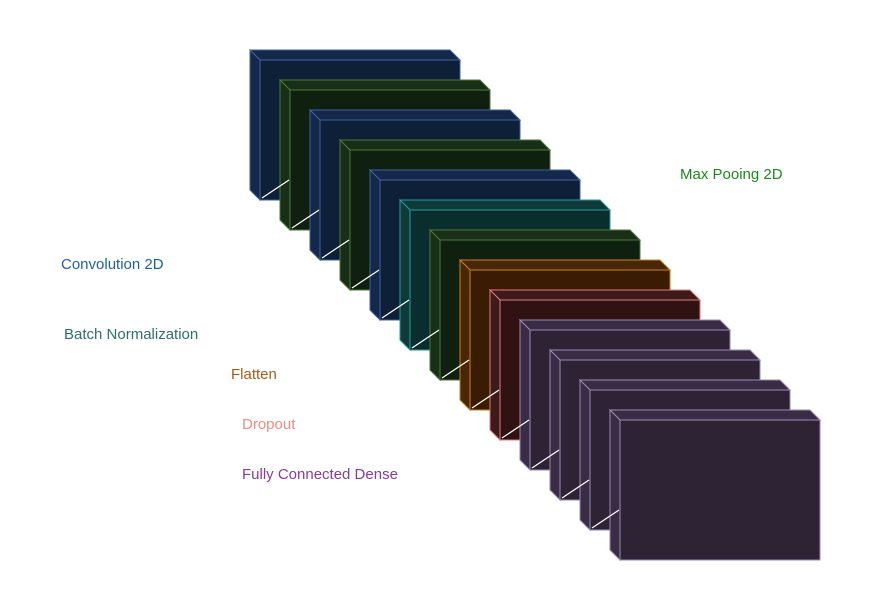  Describe the element at coordinates (269, 424) in the screenshot. I see `label-dropout: Dropout` at that location.